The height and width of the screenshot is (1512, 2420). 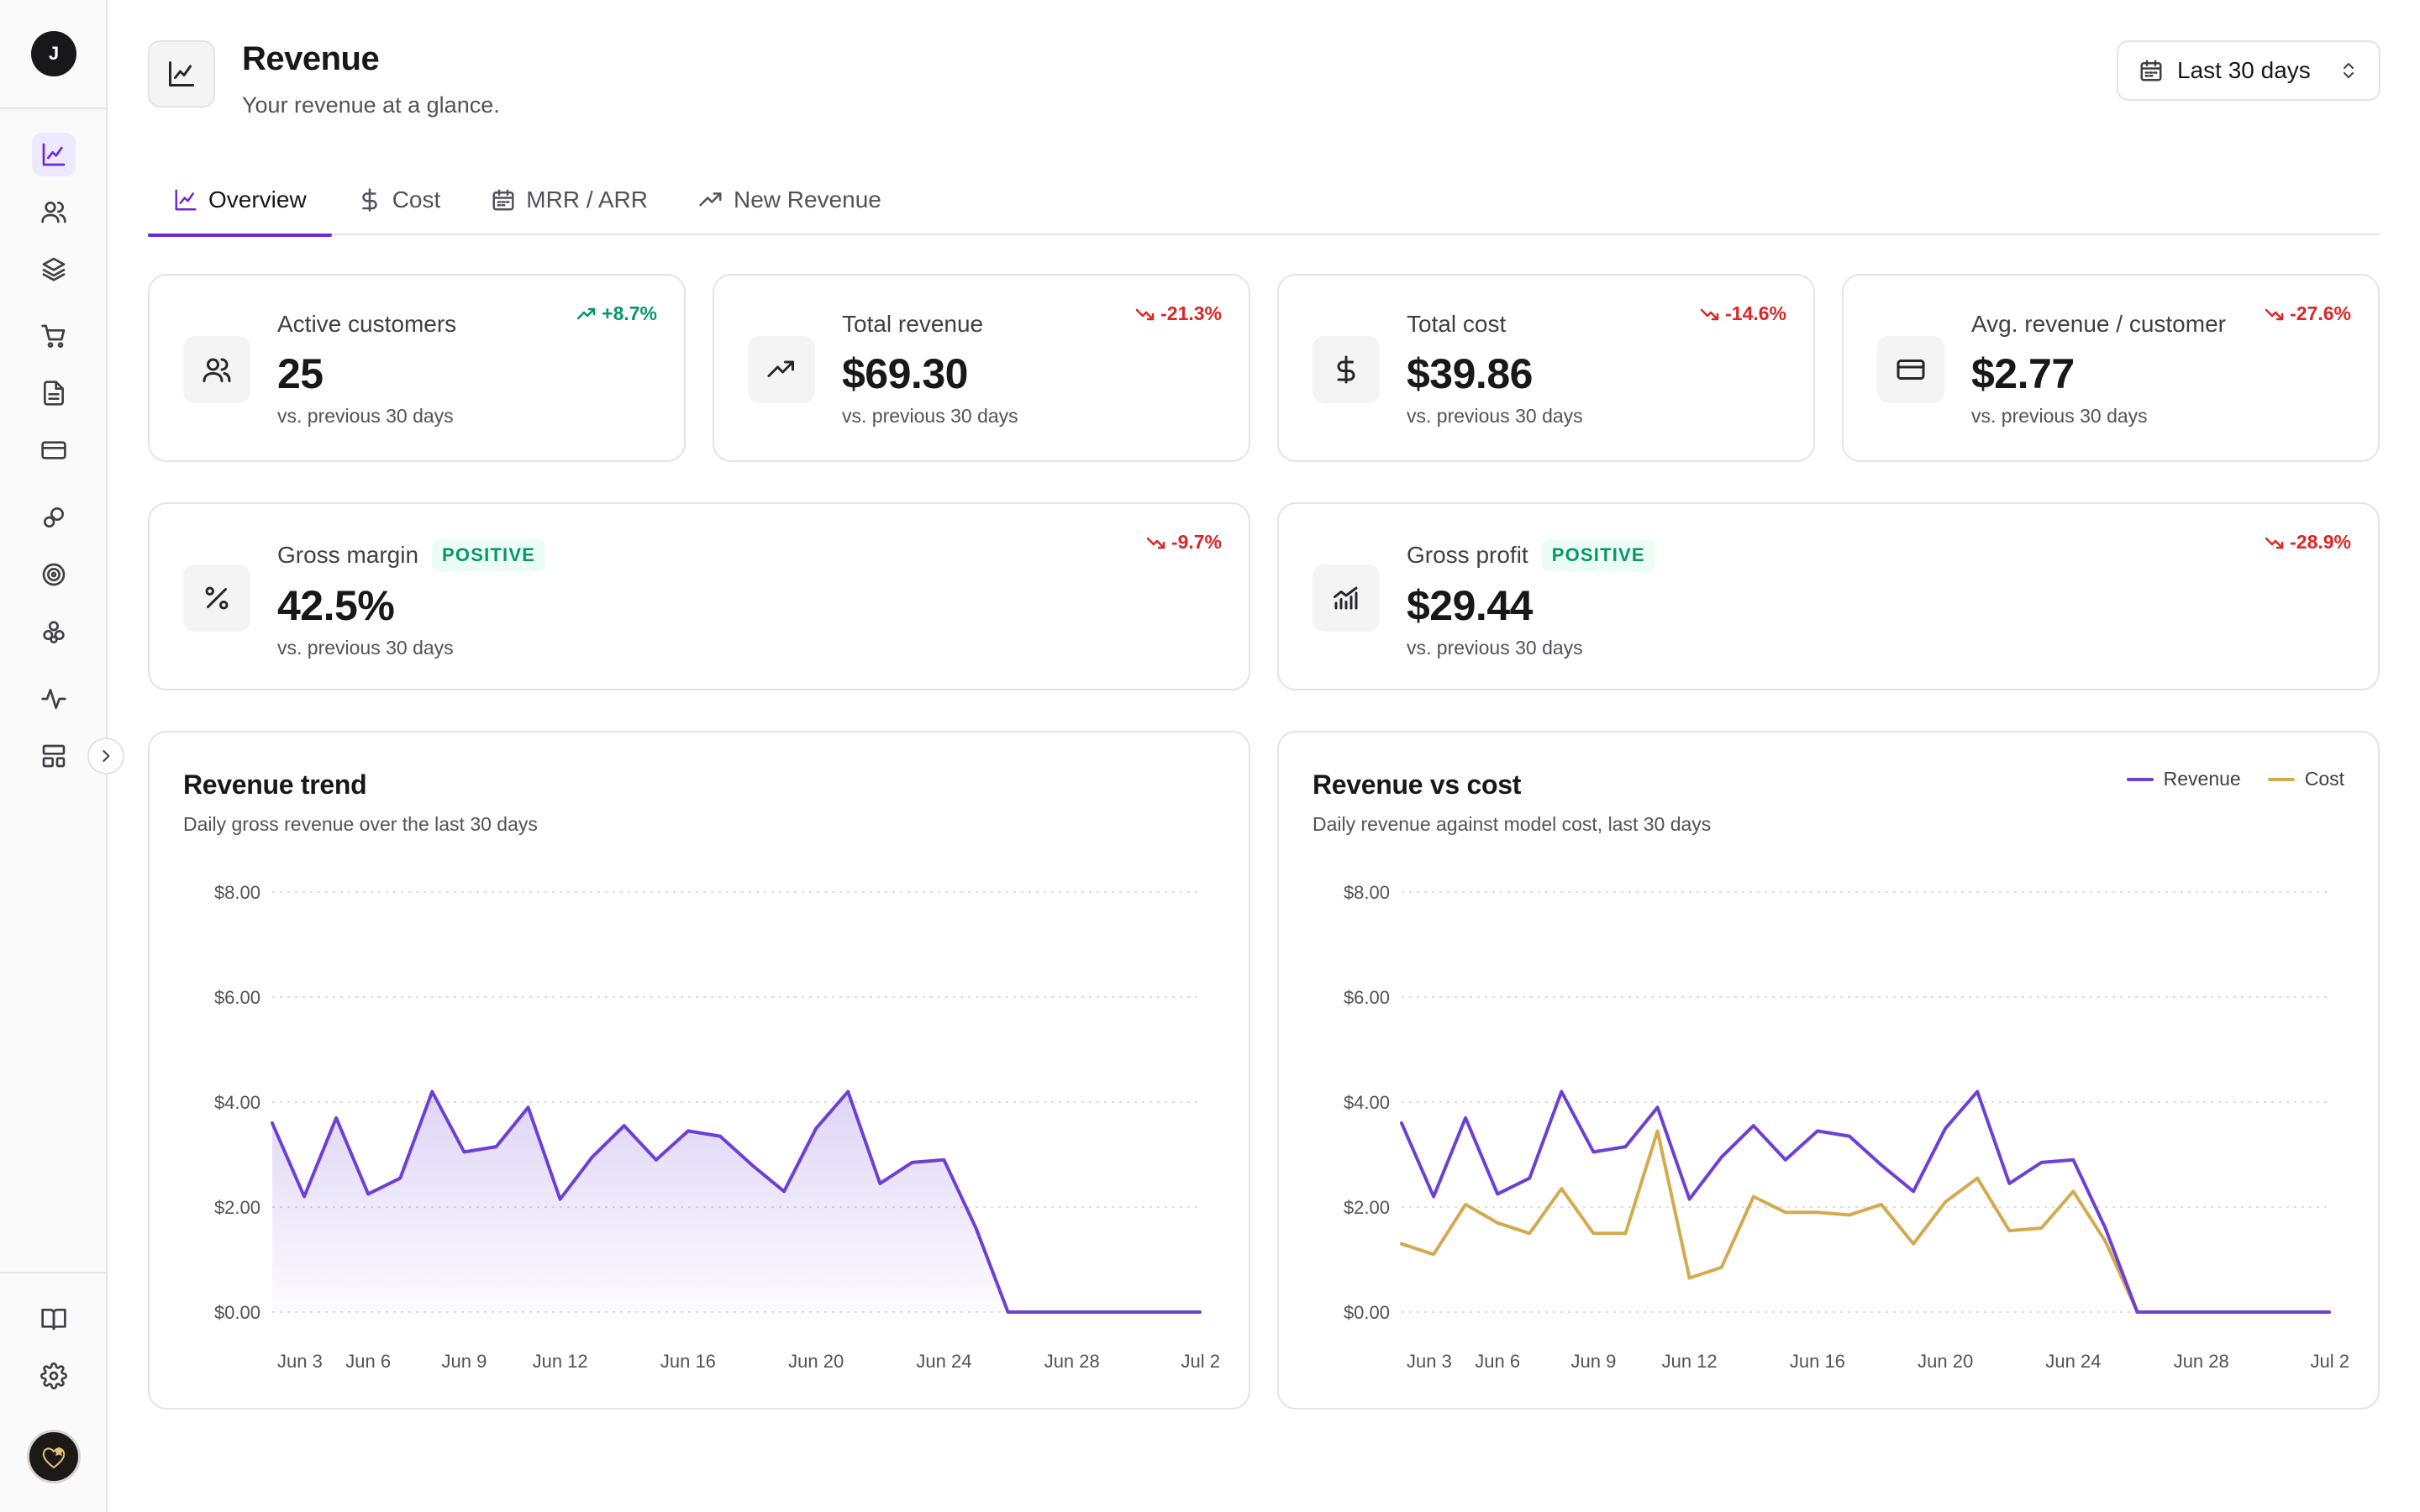 What do you see at coordinates (367, 324) in the screenshot?
I see `stat-label: Active customers` at bounding box center [367, 324].